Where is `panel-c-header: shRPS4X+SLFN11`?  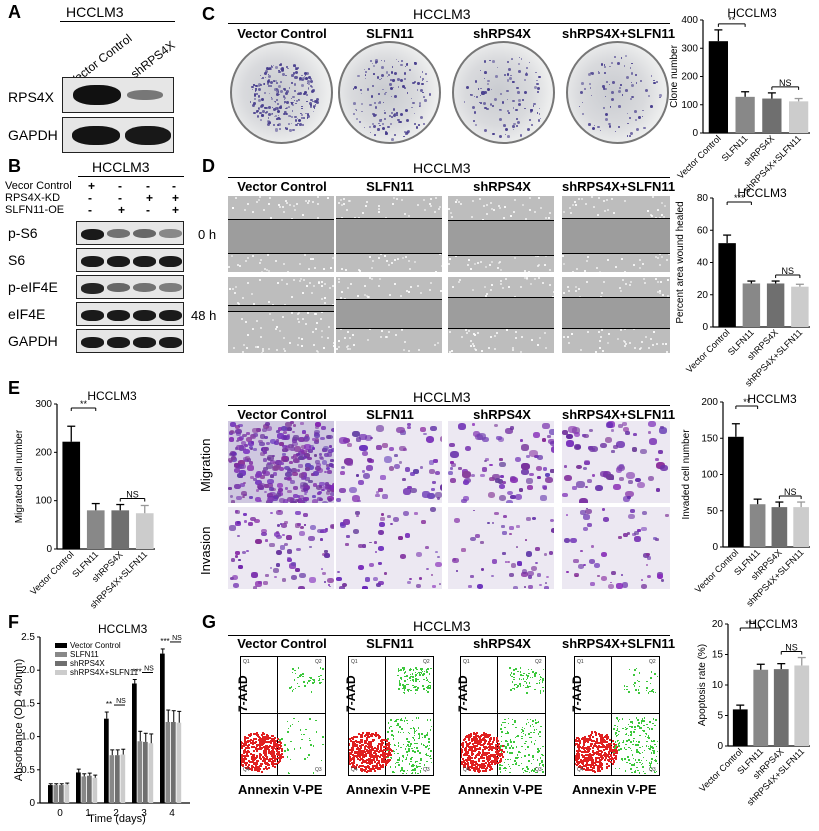 panel-c-header: shRPS4X+SLFN11 is located at coordinates (619, 33).